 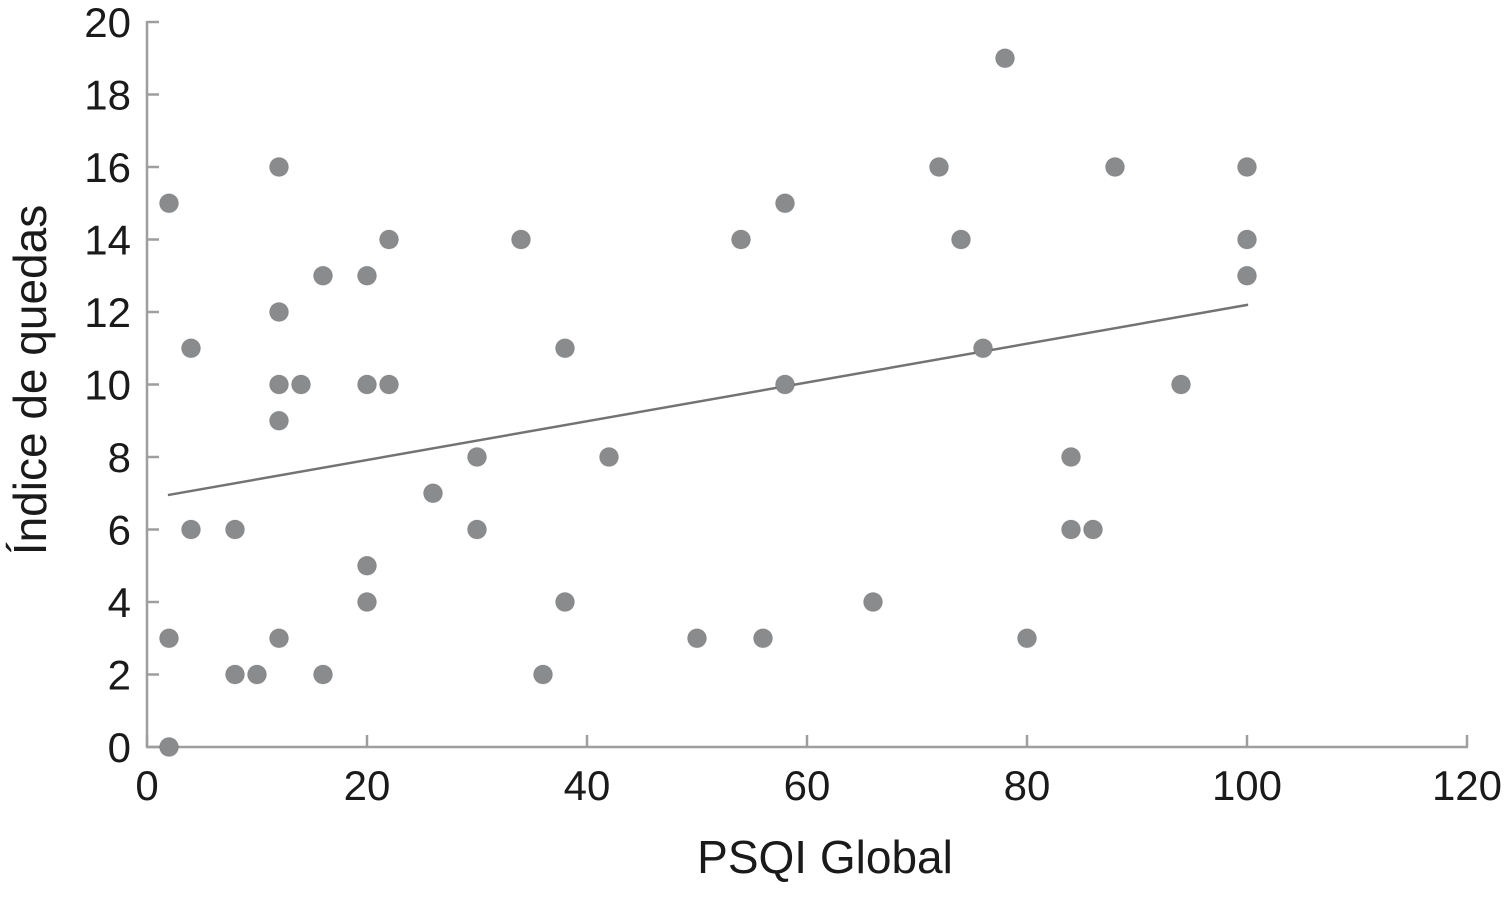 What do you see at coordinates (119, 675) in the screenshot?
I see `y-tick-label: 2` at bounding box center [119, 675].